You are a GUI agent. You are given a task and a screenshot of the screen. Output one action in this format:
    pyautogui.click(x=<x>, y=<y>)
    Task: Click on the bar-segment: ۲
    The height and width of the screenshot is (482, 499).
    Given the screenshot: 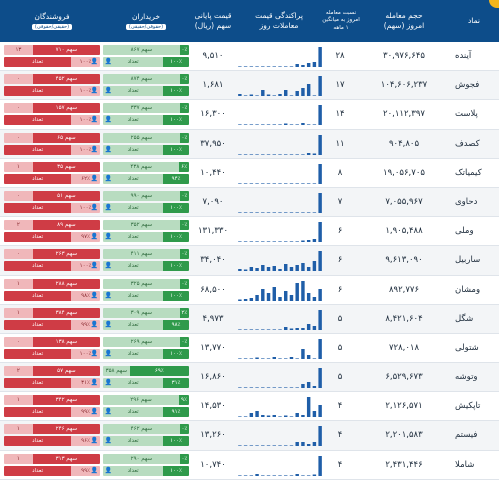 What is the action you would take?
    pyautogui.click(x=18, y=371)
    